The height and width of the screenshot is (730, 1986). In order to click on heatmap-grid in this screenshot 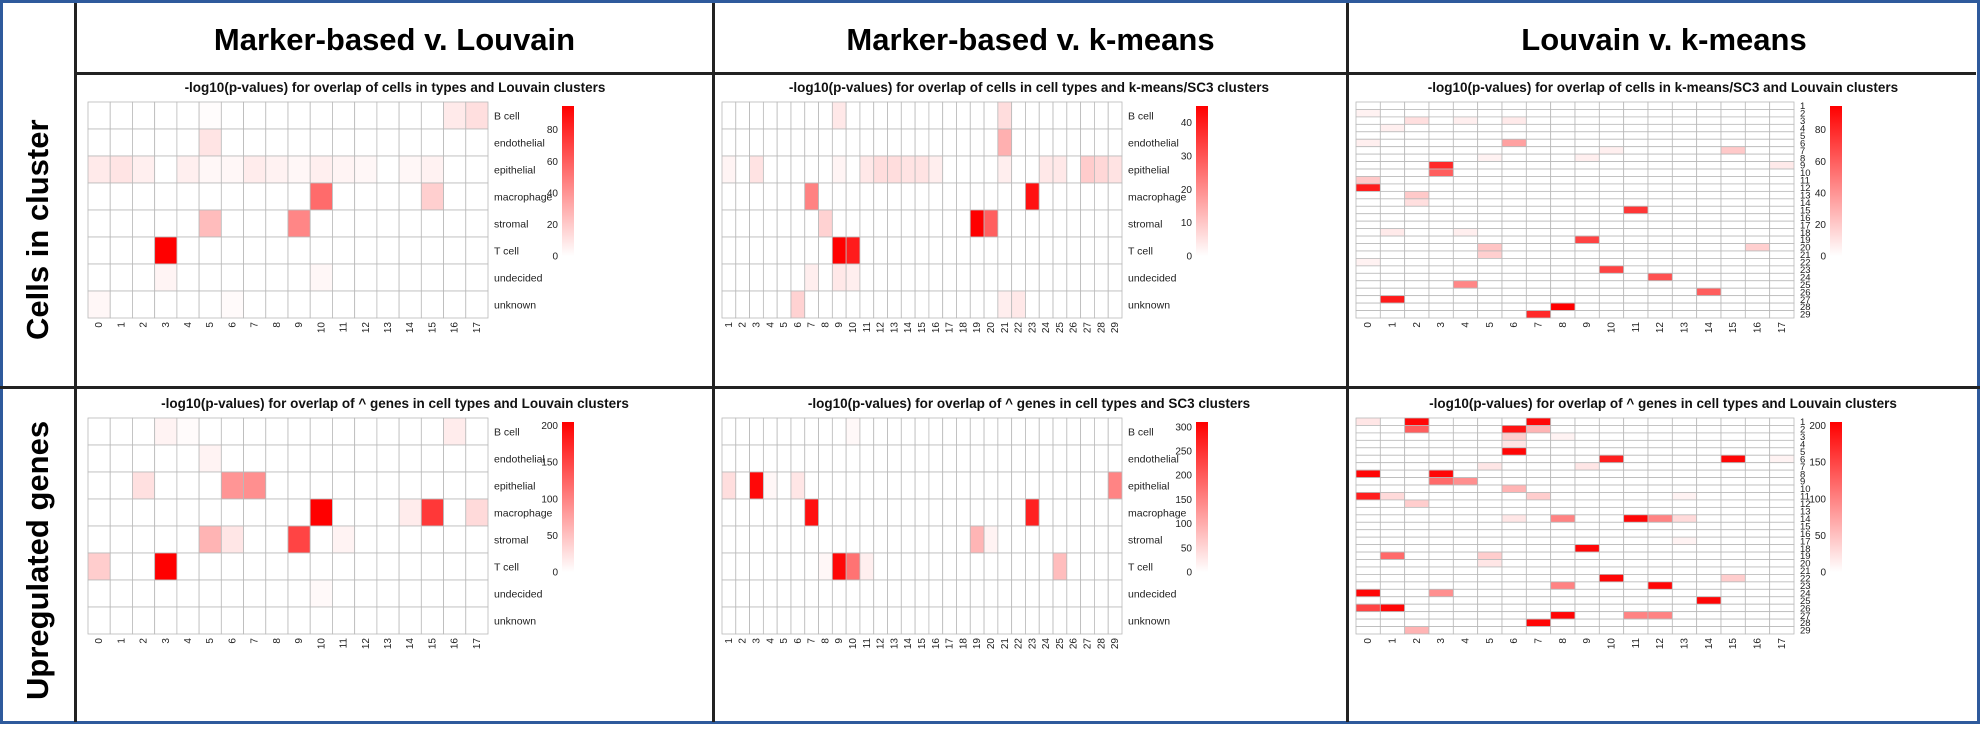, I will do `click(922, 210)`.